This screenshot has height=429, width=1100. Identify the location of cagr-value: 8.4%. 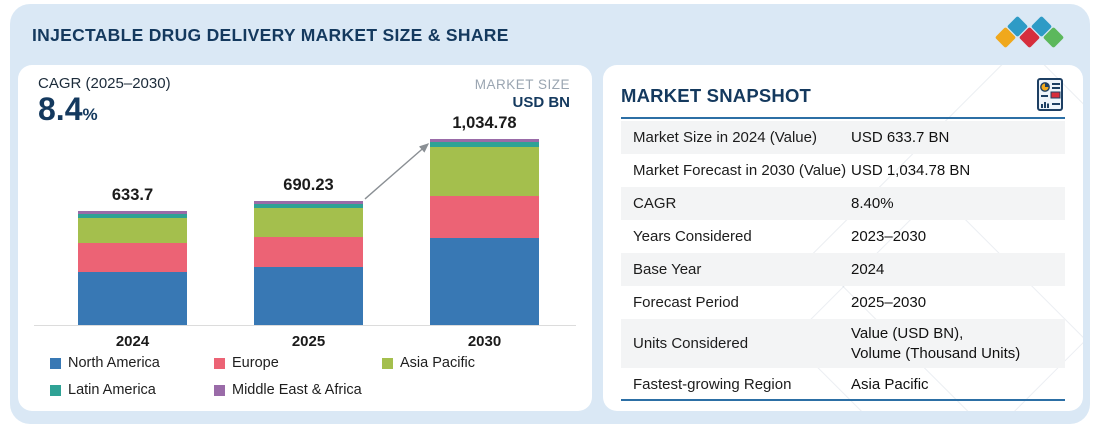
(104, 109).